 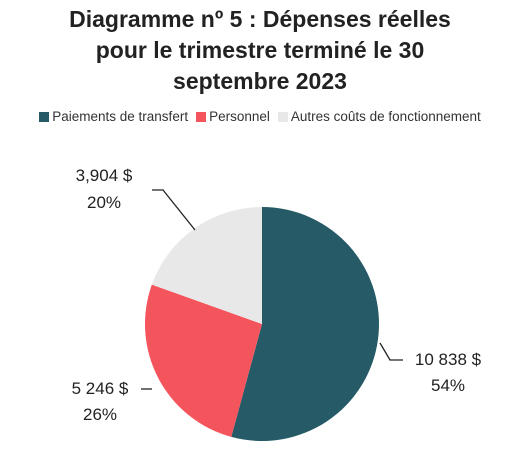 What do you see at coordinates (448, 359) in the screenshot?
I see `data-label-value-paiements: 10 838 $` at bounding box center [448, 359].